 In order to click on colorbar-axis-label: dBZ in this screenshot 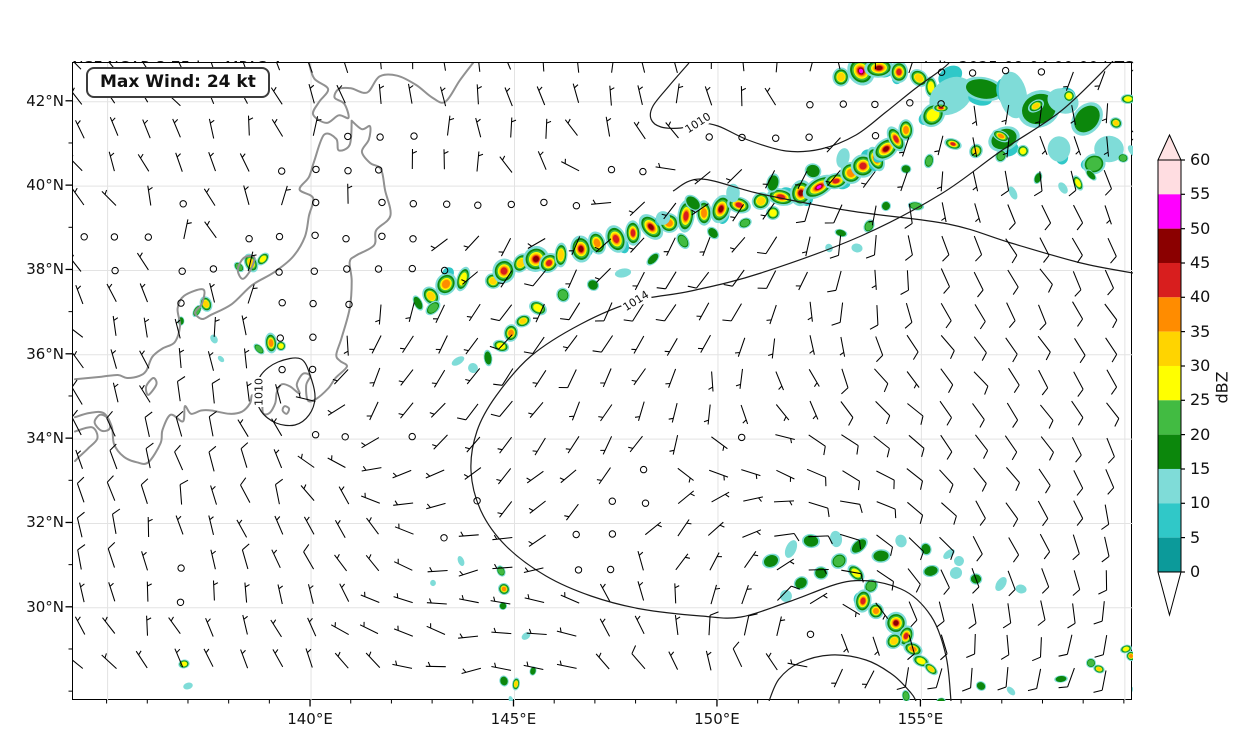, I will do `click(1222, 387)`.